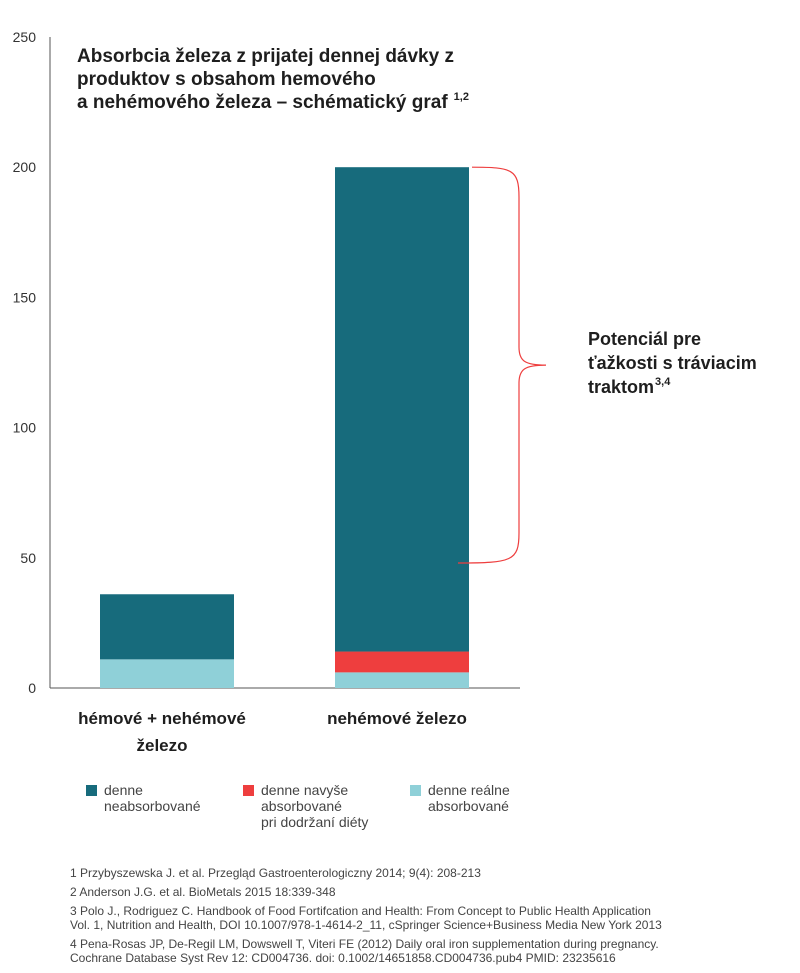  What do you see at coordinates (28, 558) in the screenshot?
I see `y-tick-label: 50` at bounding box center [28, 558].